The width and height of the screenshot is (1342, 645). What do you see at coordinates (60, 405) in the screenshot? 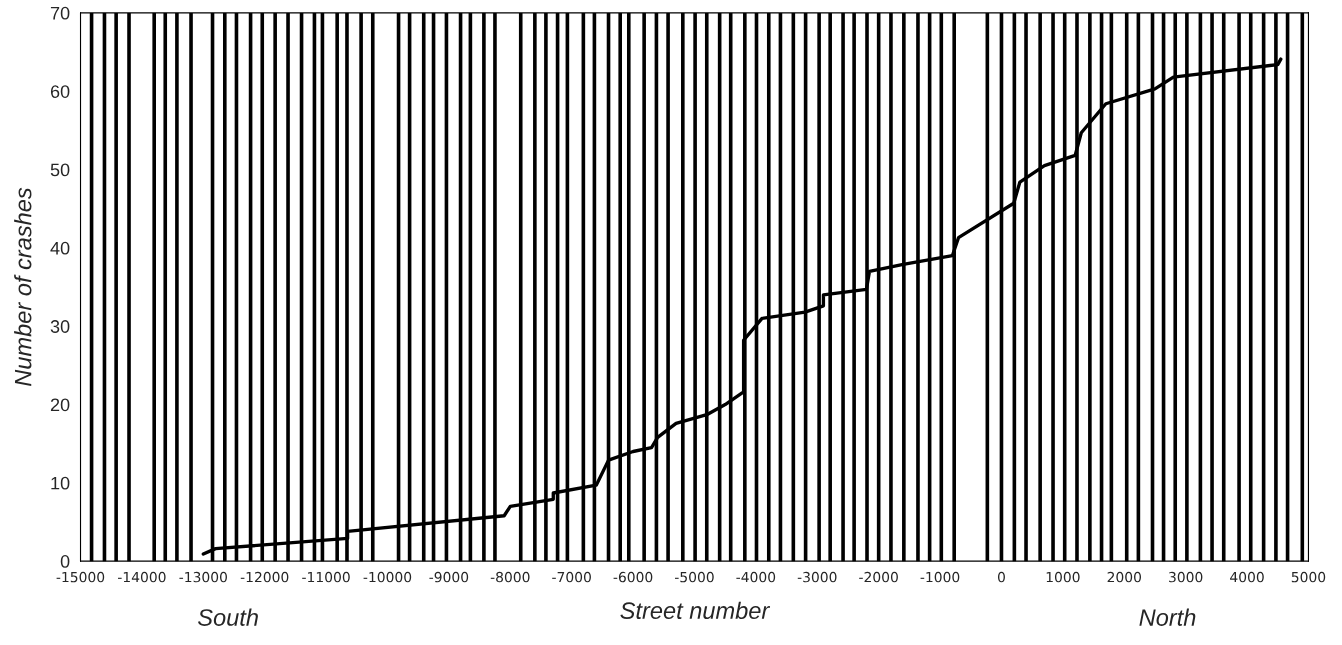
I see `y-tick-label: 20` at bounding box center [60, 405].